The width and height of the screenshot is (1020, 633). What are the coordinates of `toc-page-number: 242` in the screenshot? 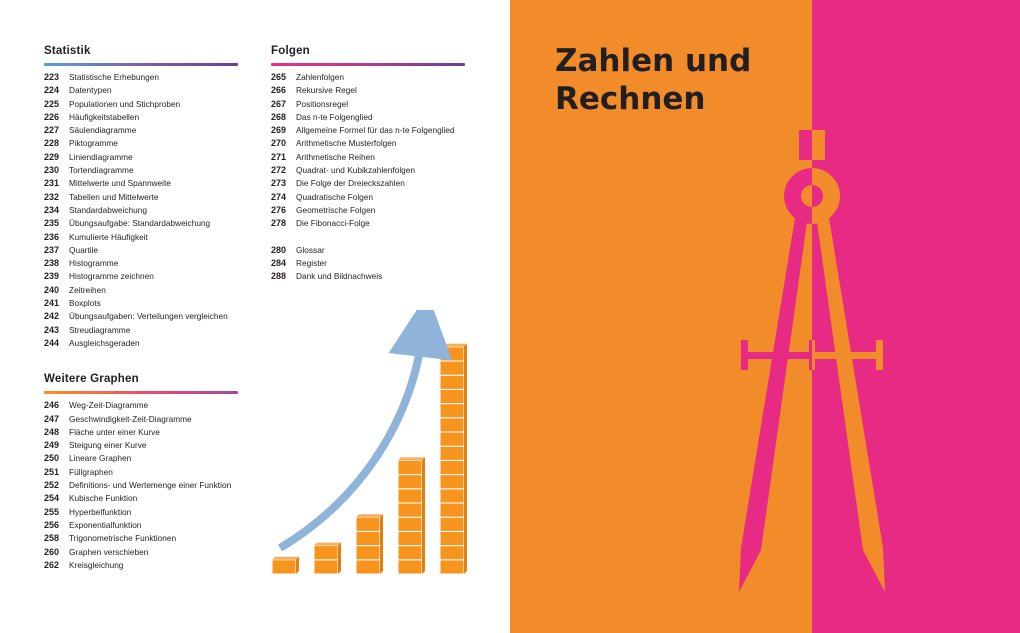 It's located at (52, 316).